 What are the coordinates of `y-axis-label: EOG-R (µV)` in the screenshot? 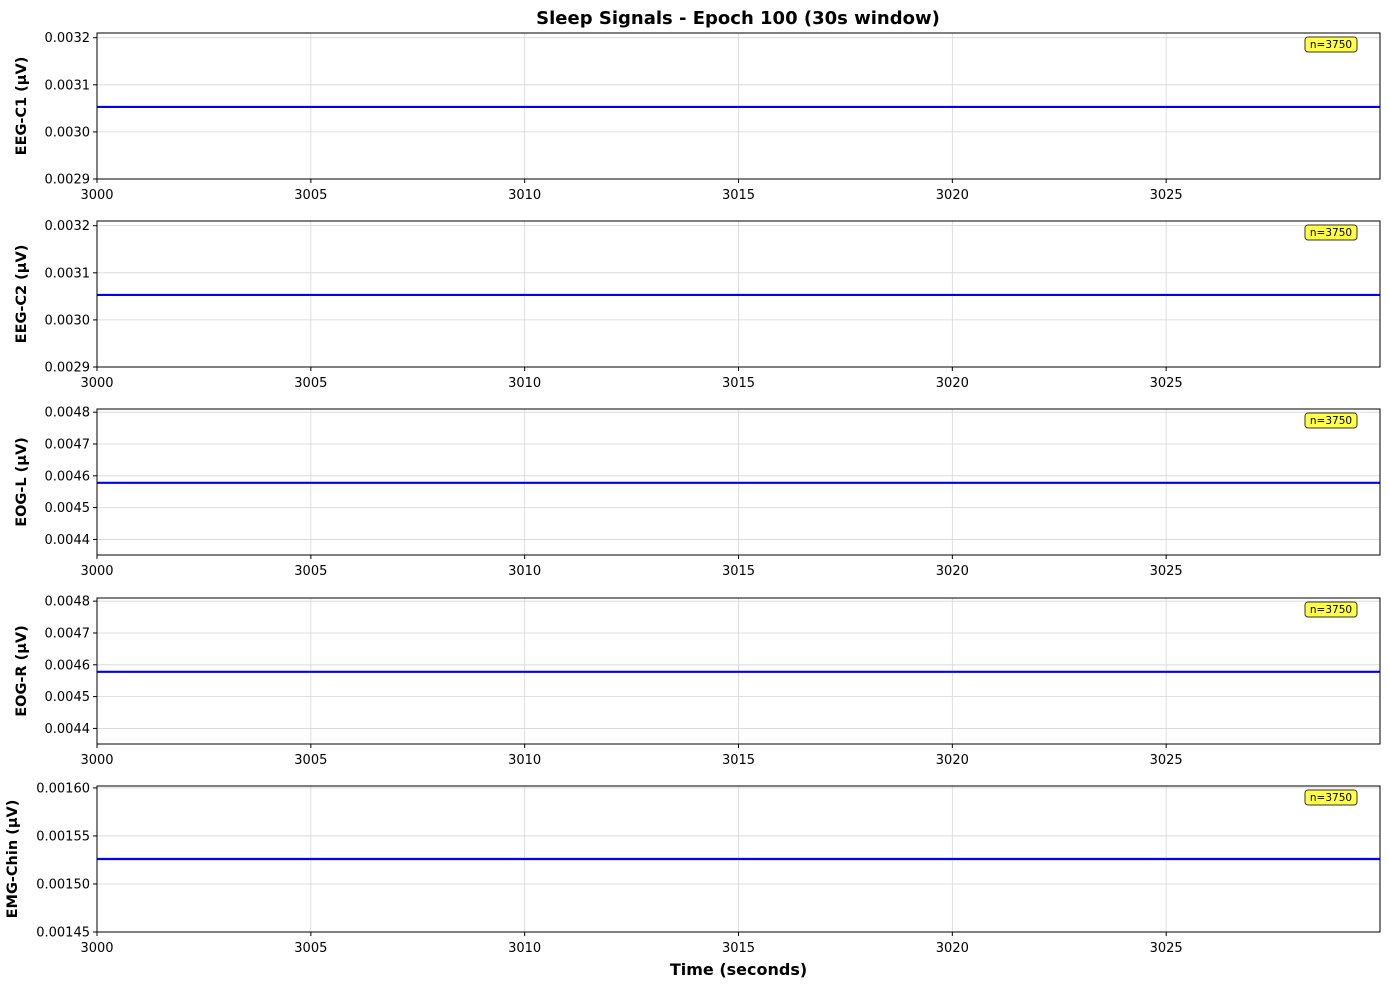 It's located at (22, 671).